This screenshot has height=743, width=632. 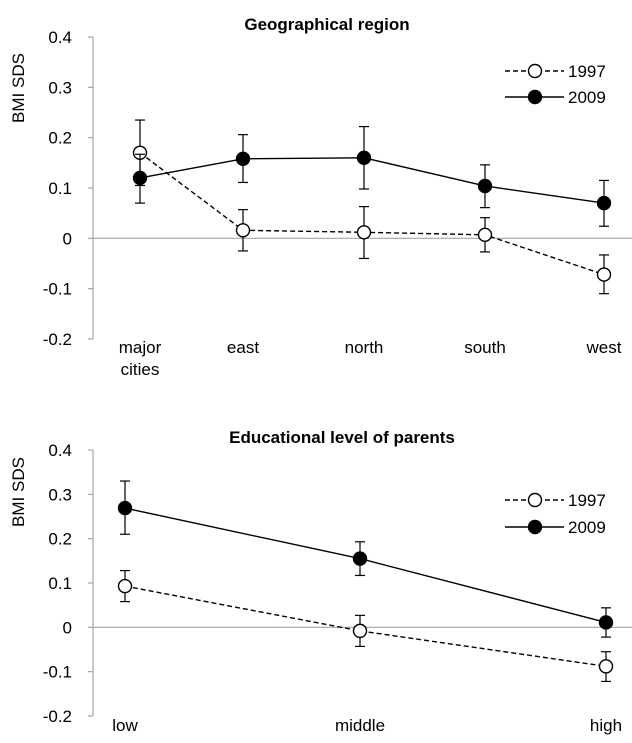 I want to click on x-tick-label-line: low, so click(x=125, y=725).